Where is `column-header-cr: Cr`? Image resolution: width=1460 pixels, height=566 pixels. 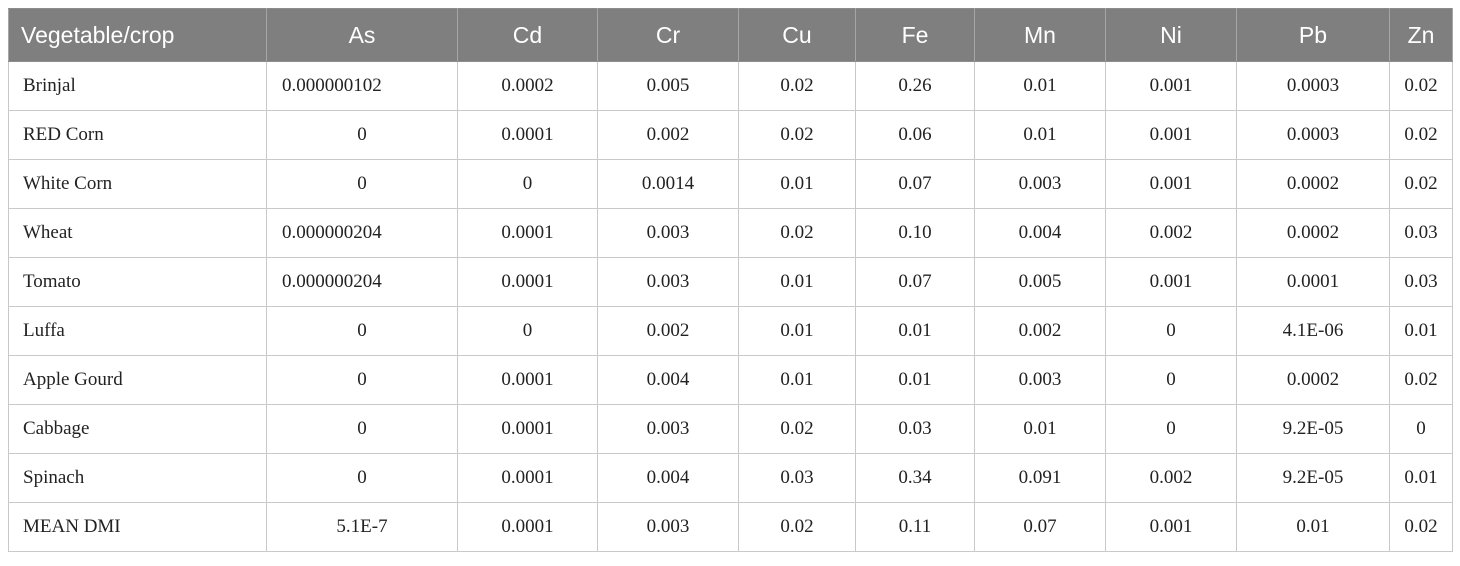
column-header-cr: Cr is located at coordinates (668, 35).